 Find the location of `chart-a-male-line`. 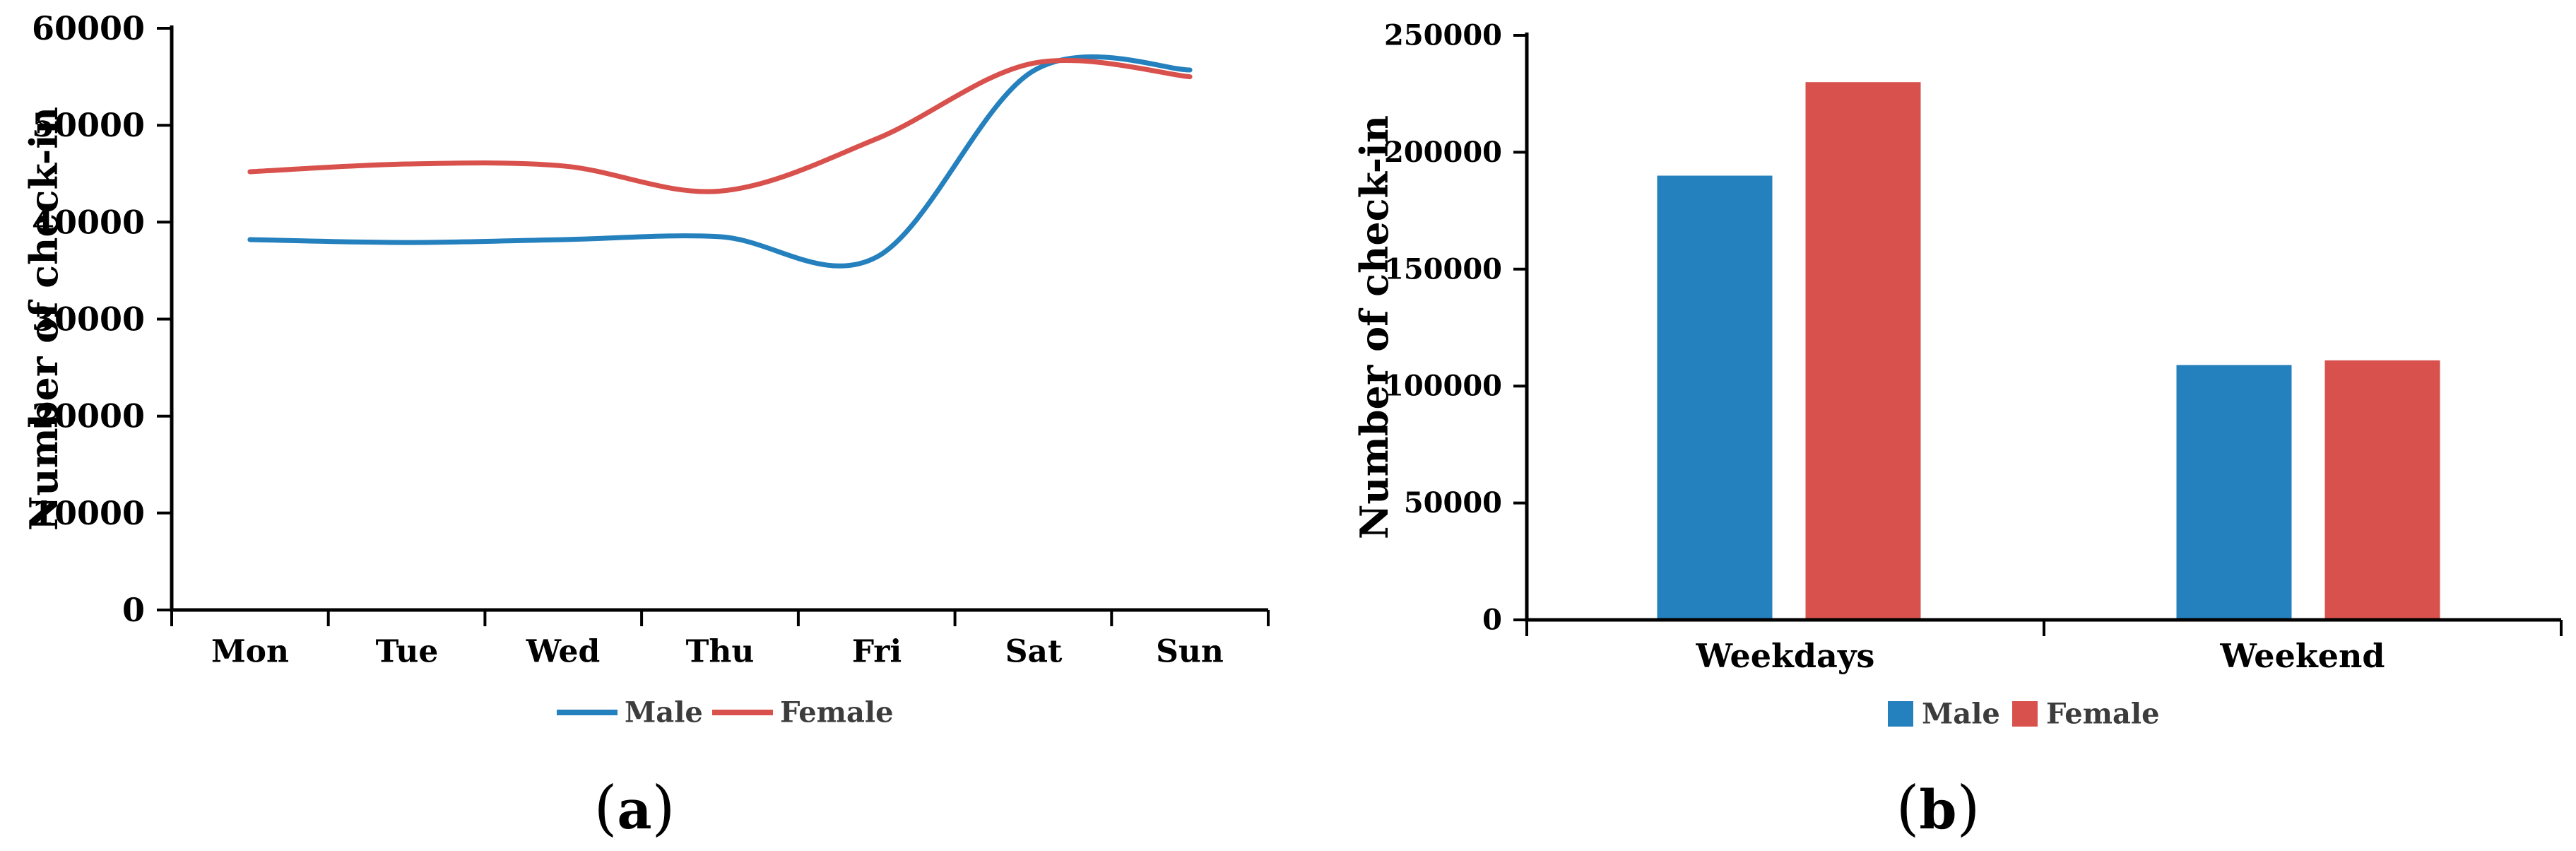

chart-a-male-line is located at coordinates (720, 161).